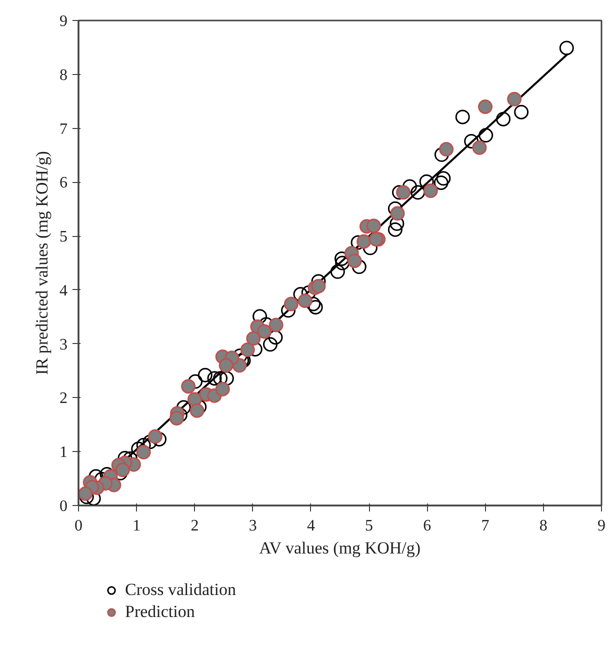 The height and width of the screenshot is (651, 611). Describe the element at coordinates (64, 21) in the screenshot. I see `y-tick-label: 9` at that location.